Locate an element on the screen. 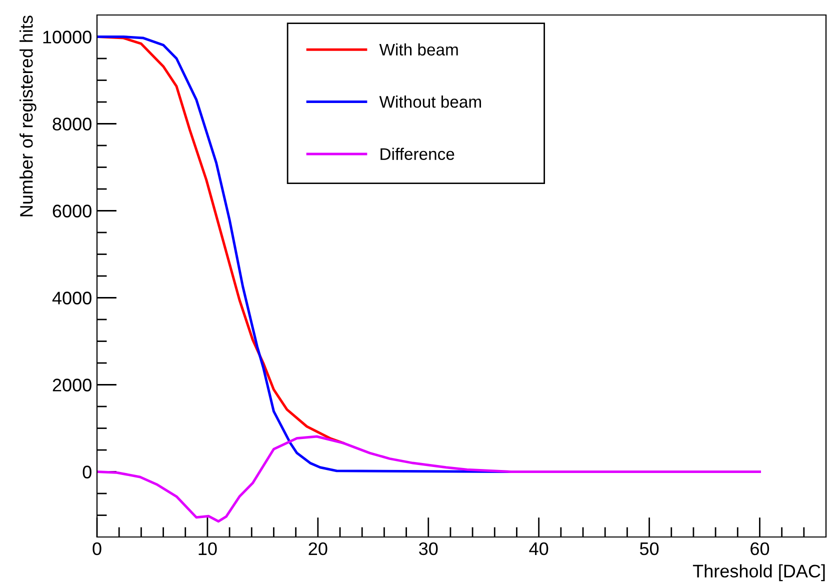  x-tick-label: 30 is located at coordinates (428, 549).